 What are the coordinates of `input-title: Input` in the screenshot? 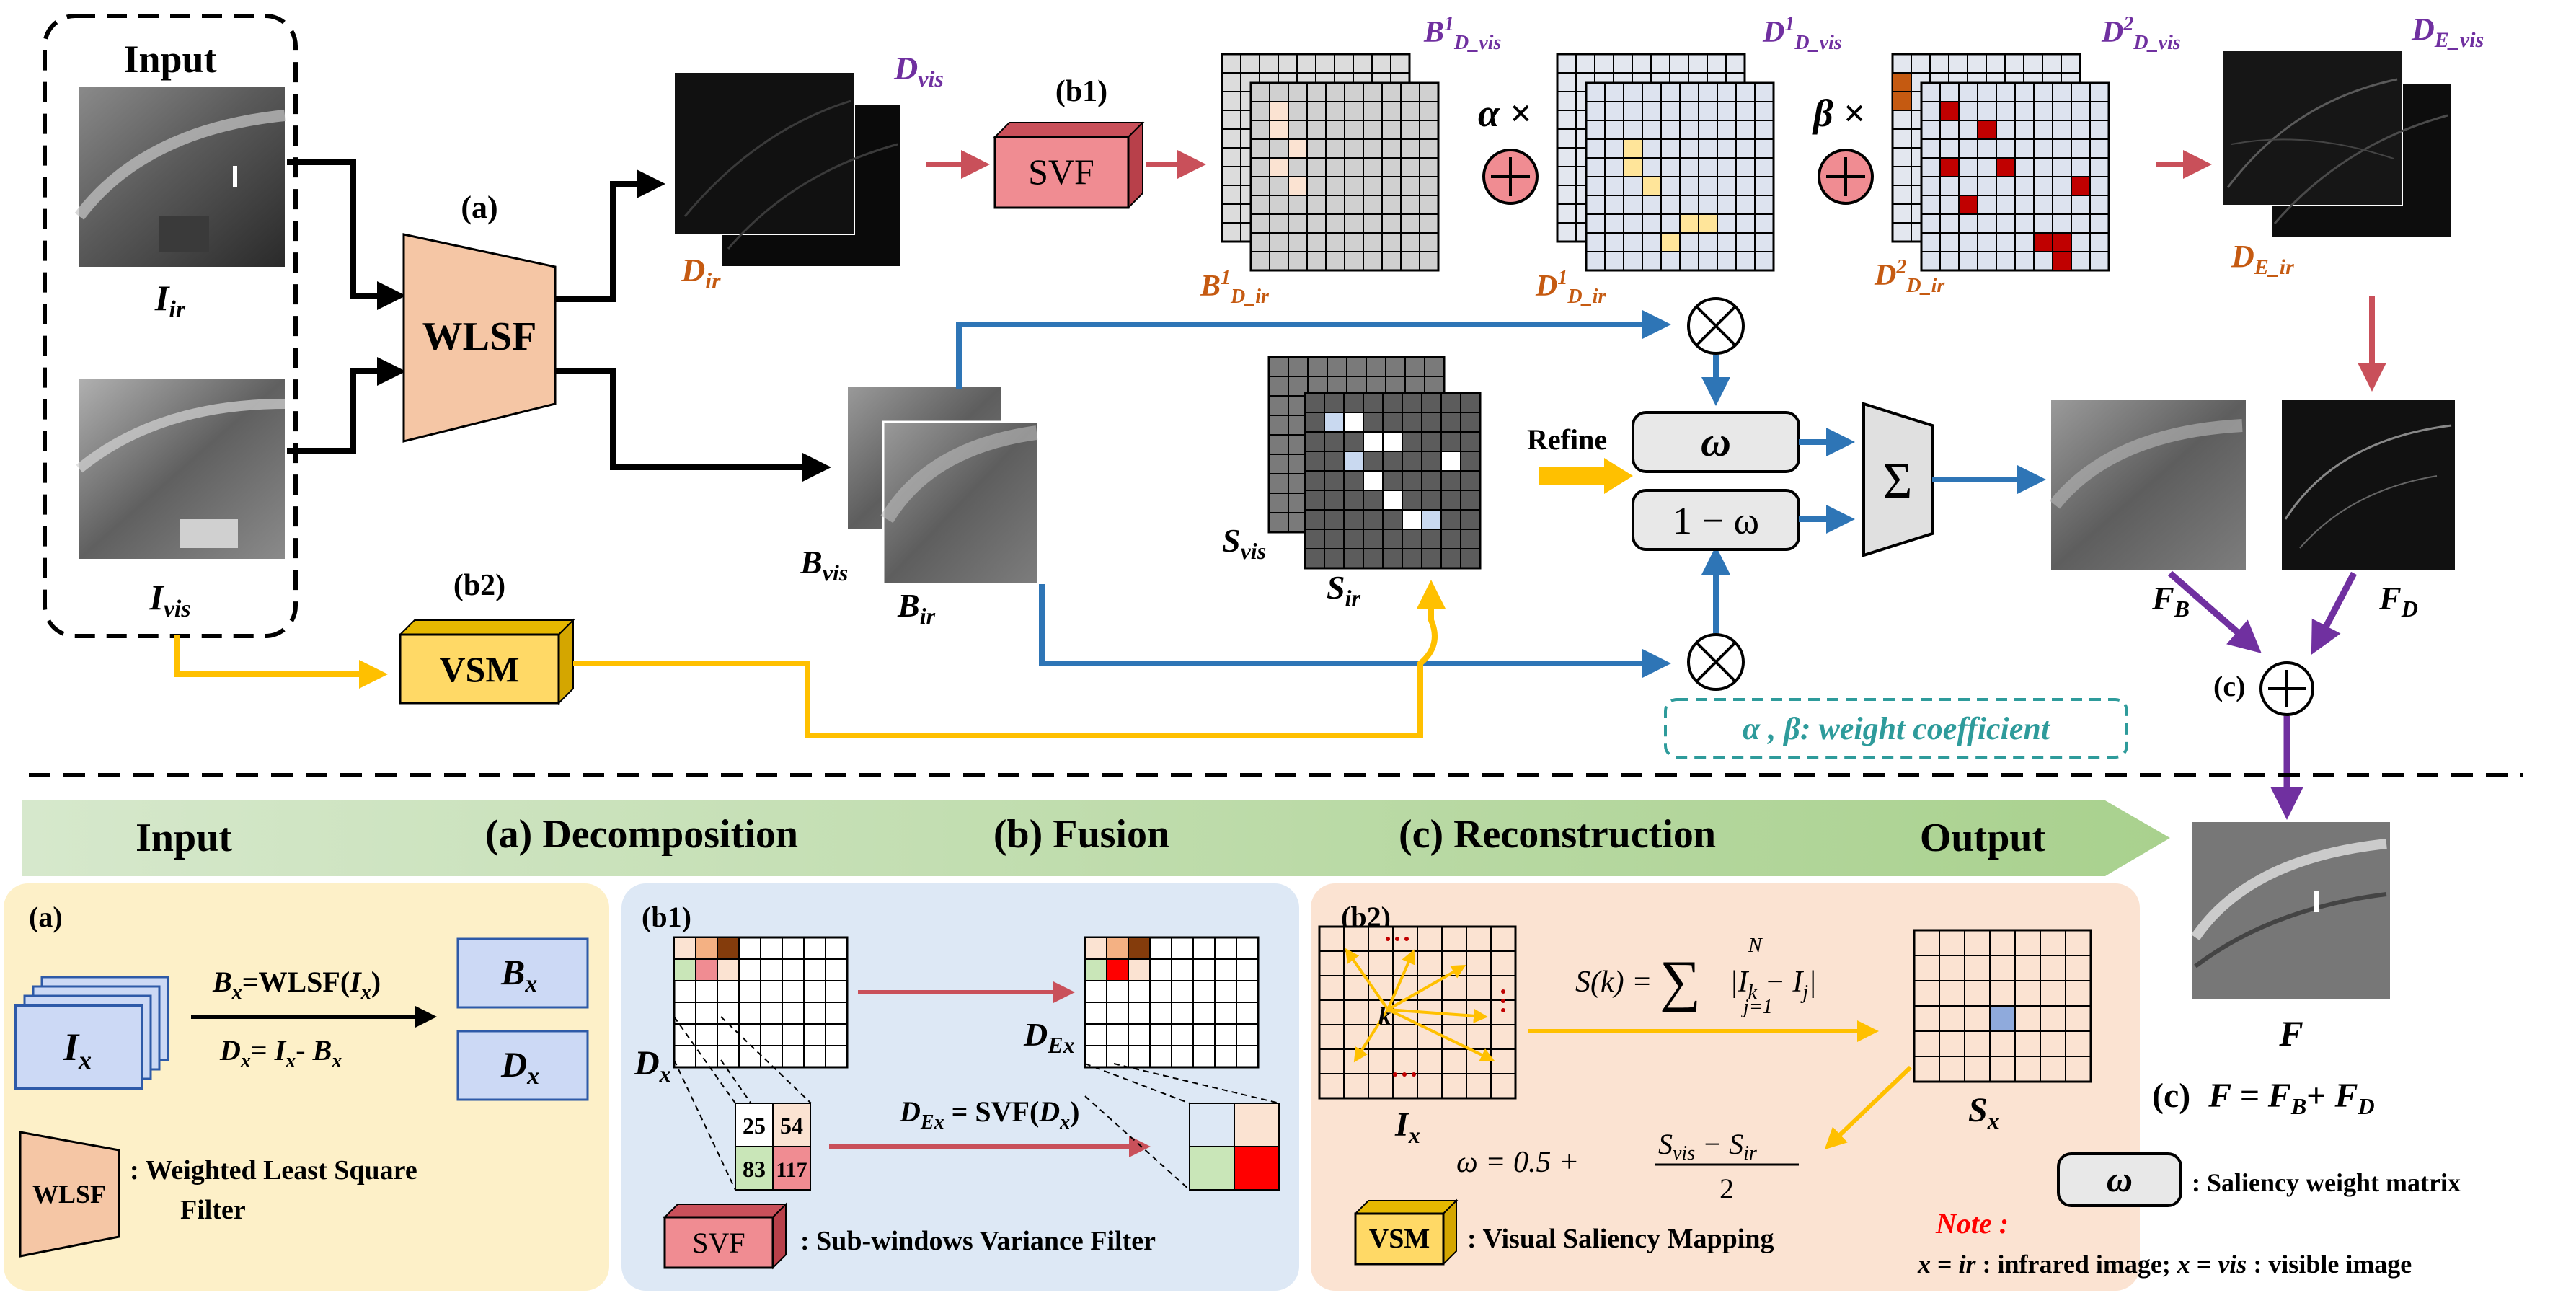 It's located at (169, 59).